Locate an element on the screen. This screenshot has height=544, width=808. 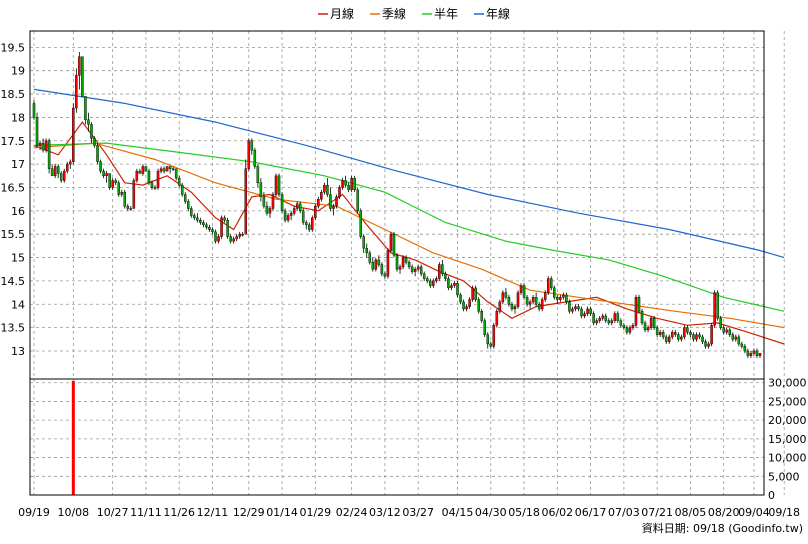
volume-tick-0: 30,000 is located at coordinates (787, 383).